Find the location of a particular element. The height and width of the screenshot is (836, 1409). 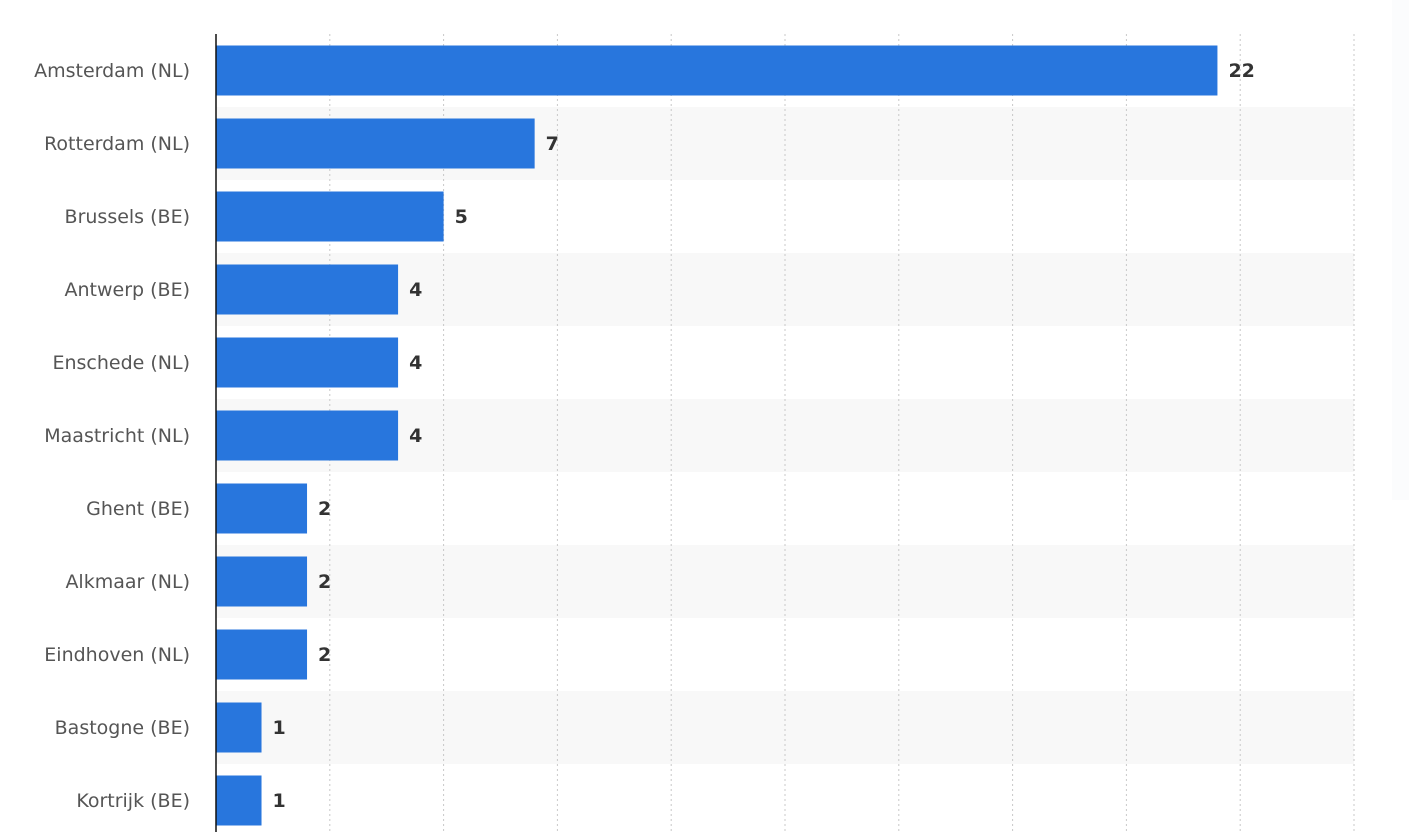

y-tick-label: Brussels (BE) is located at coordinates (127, 217).